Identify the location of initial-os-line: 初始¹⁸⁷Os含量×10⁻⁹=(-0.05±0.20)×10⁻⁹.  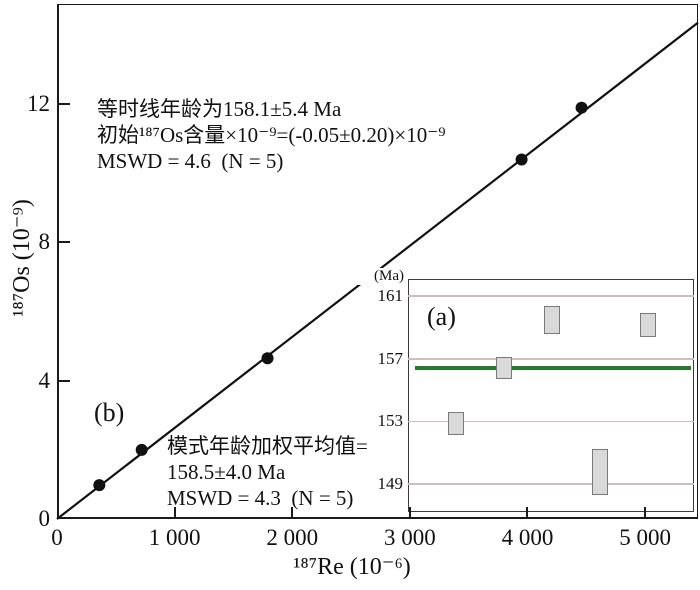
(271, 135).